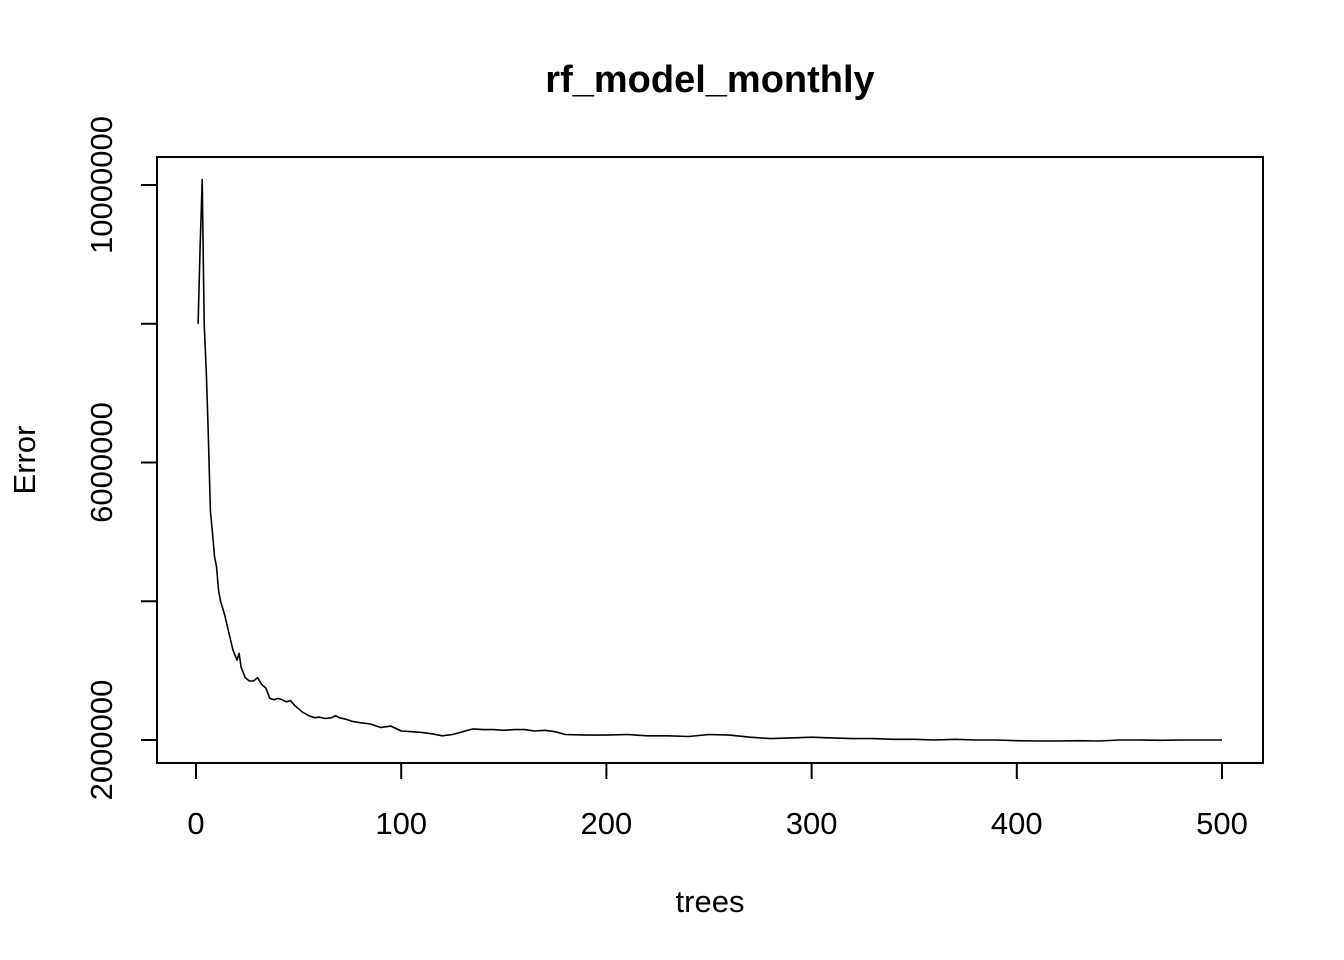 The width and height of the screenshot is (1344, 960). Describe the element at coordinates (710, 901) in the screenshot. I see `x-axis-label: trees` at that location.